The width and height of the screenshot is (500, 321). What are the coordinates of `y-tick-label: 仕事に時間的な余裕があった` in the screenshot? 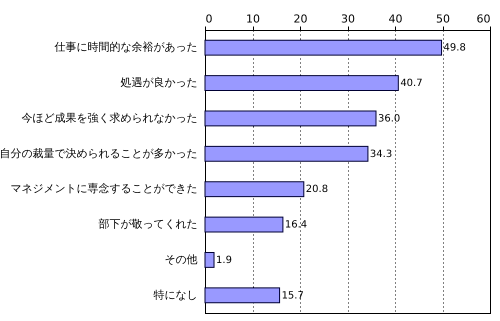 It's located at (126, 47).